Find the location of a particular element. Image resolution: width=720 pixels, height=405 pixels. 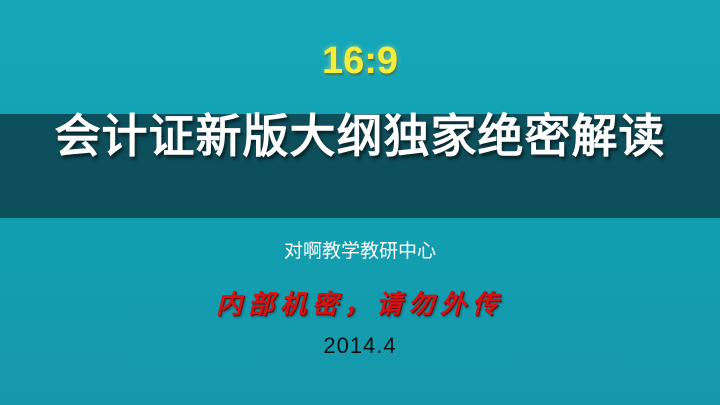

confidential-note: 内部机密，请勿外传 is located at coordinates (359, 305).